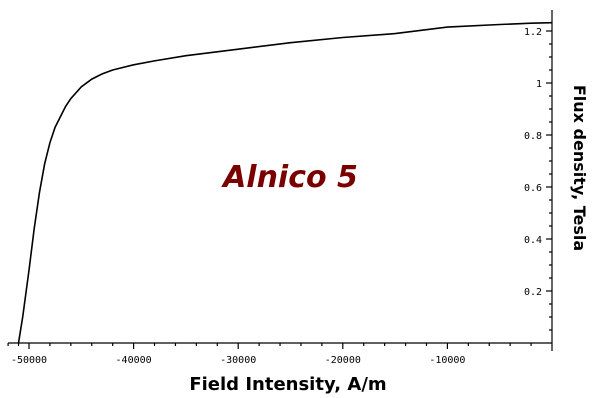 The width and height of the screenshot is (594, 398). What do you see at coordinates (539, 84) in the screenshot?
I see `y-tick-label: 1` at bounding box center [539, 84].